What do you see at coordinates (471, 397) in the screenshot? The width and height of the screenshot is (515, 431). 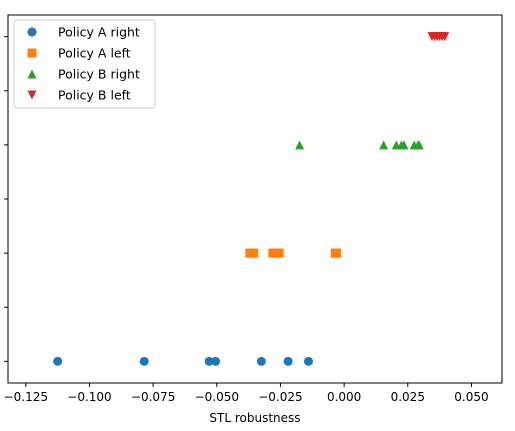 I see `x-tick-label: 0.050` at bounding box center [471, 397].